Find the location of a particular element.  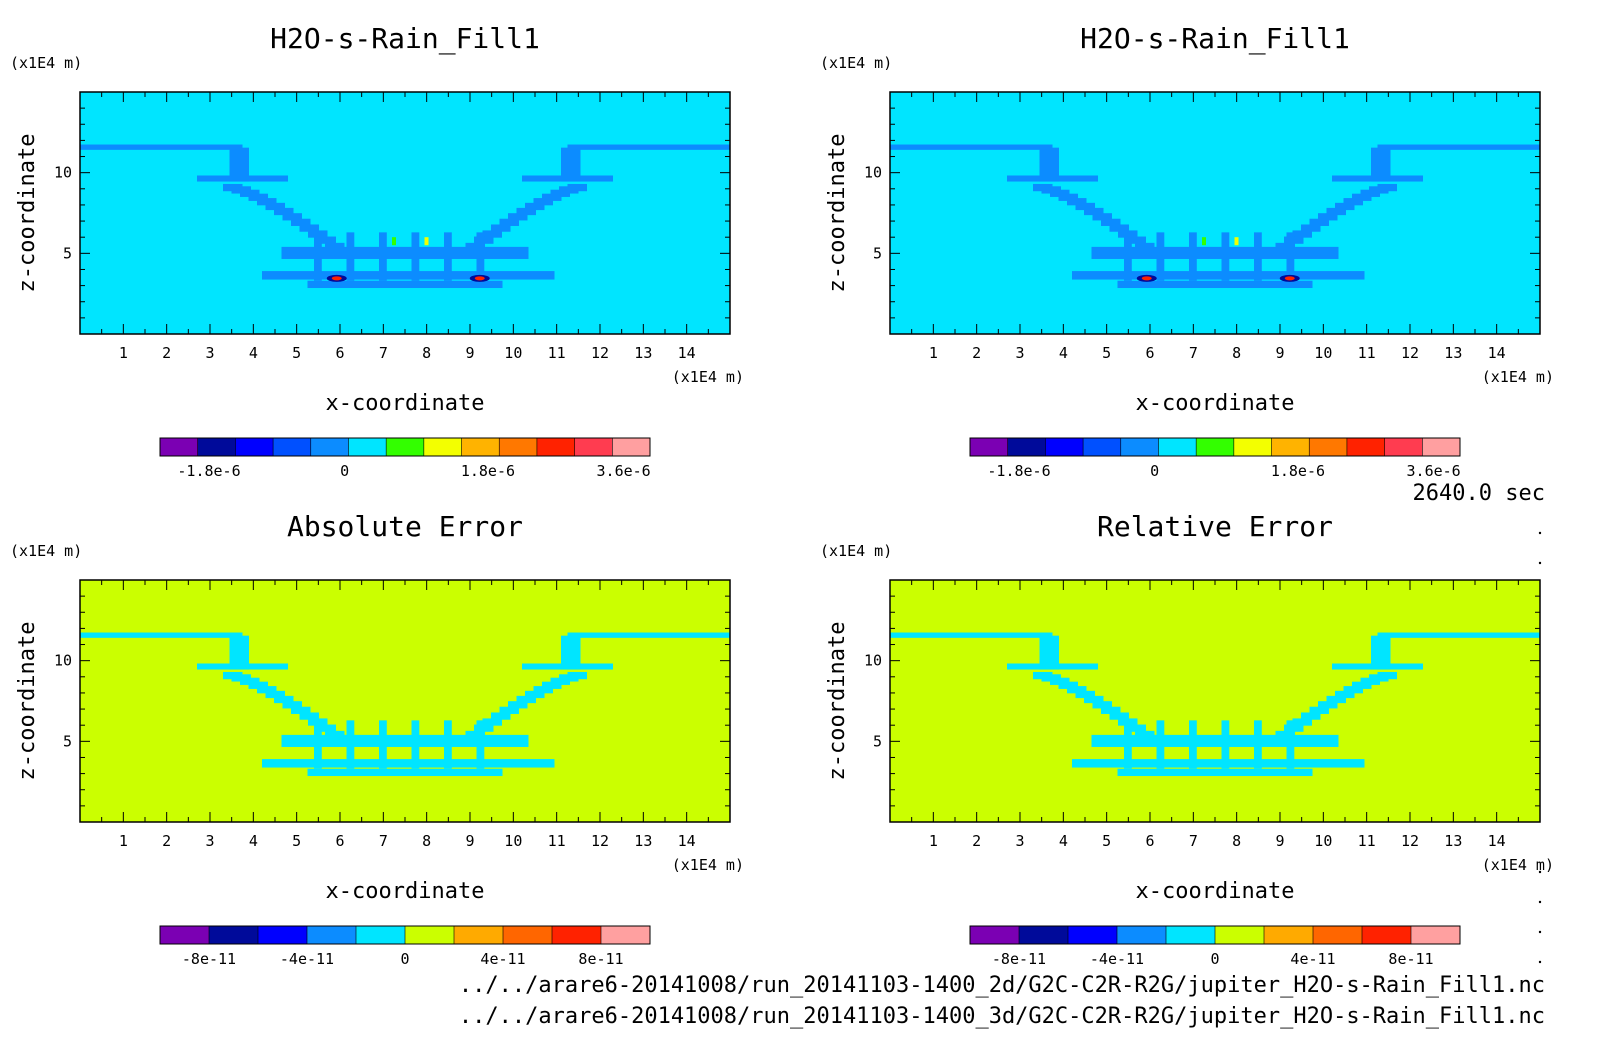

field-hot-right is located at coordinates (1289, 278).